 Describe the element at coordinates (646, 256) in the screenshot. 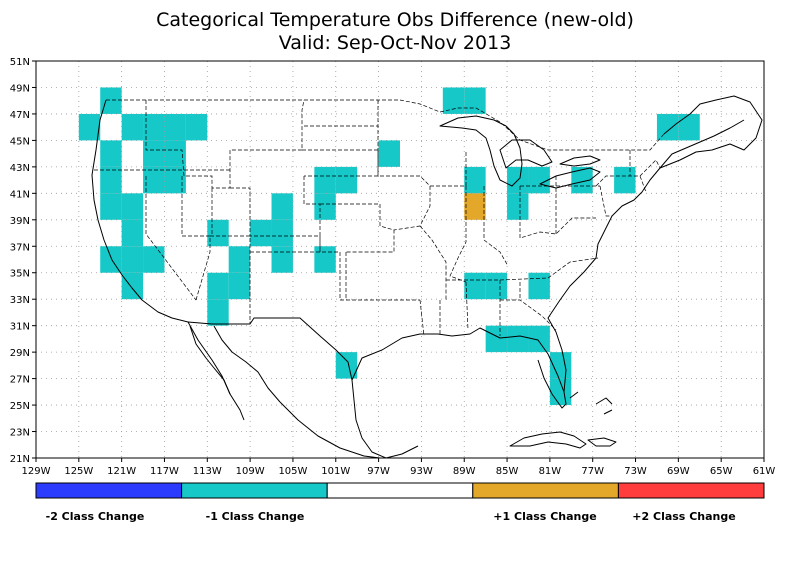

I see `atlantic-coastline` at that location.